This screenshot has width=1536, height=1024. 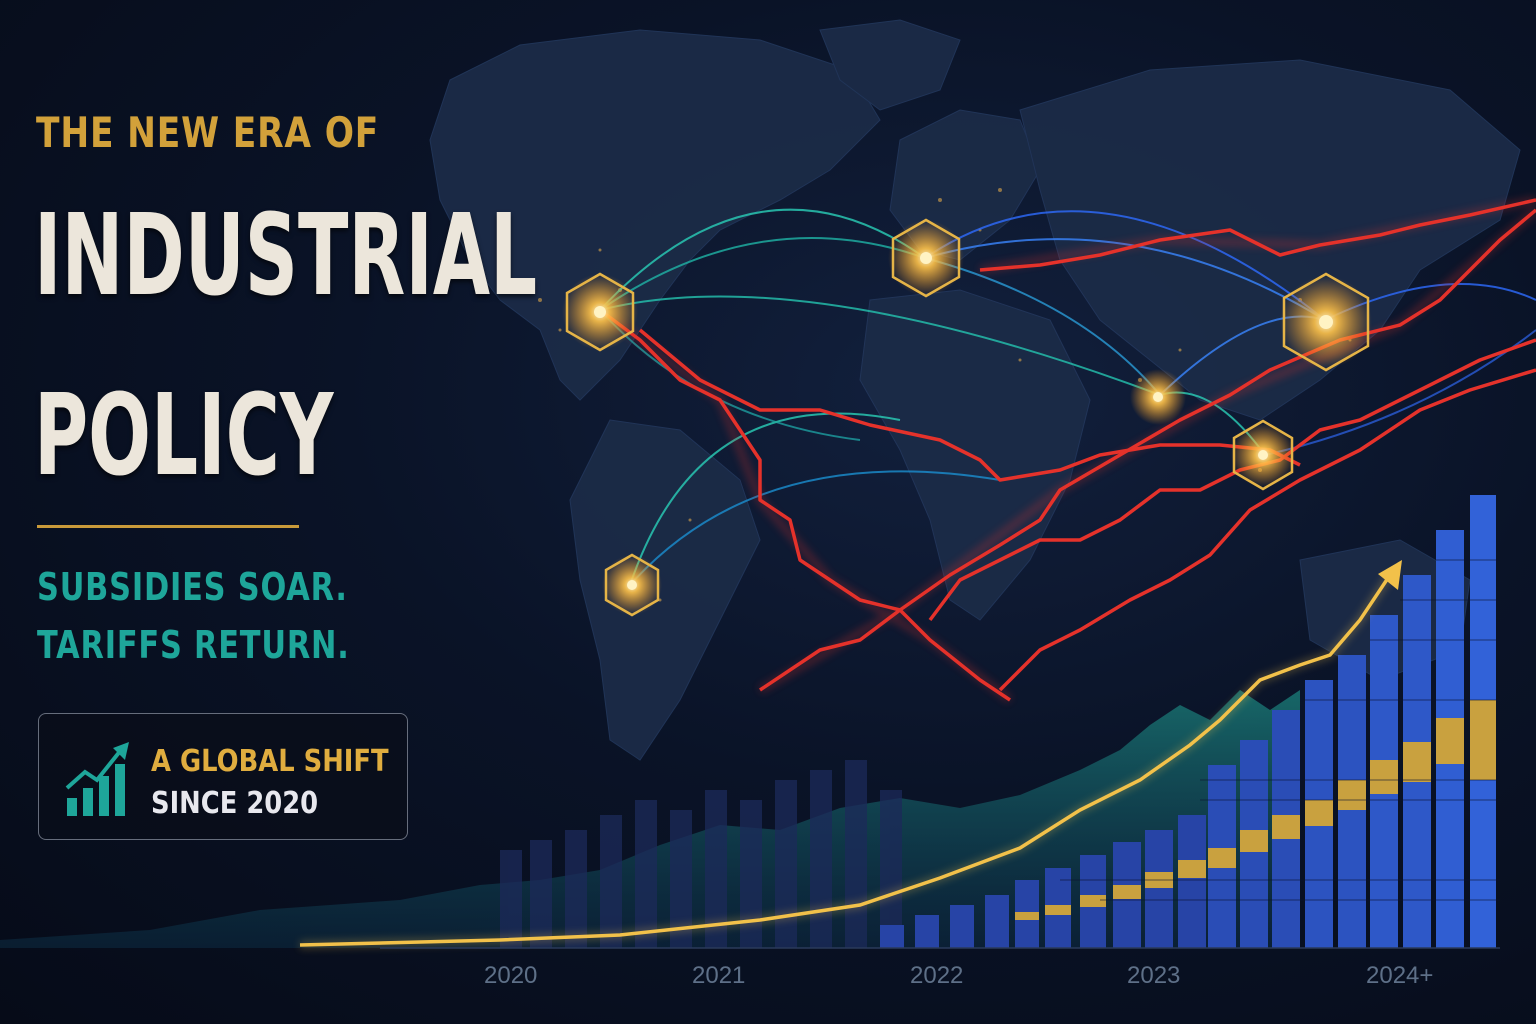 What do you see at coordinates (192, 587) in the screenshot?
I see `subtitle-line-1: SUBSIDIES SOAR.` at bounding box center [192, 587].